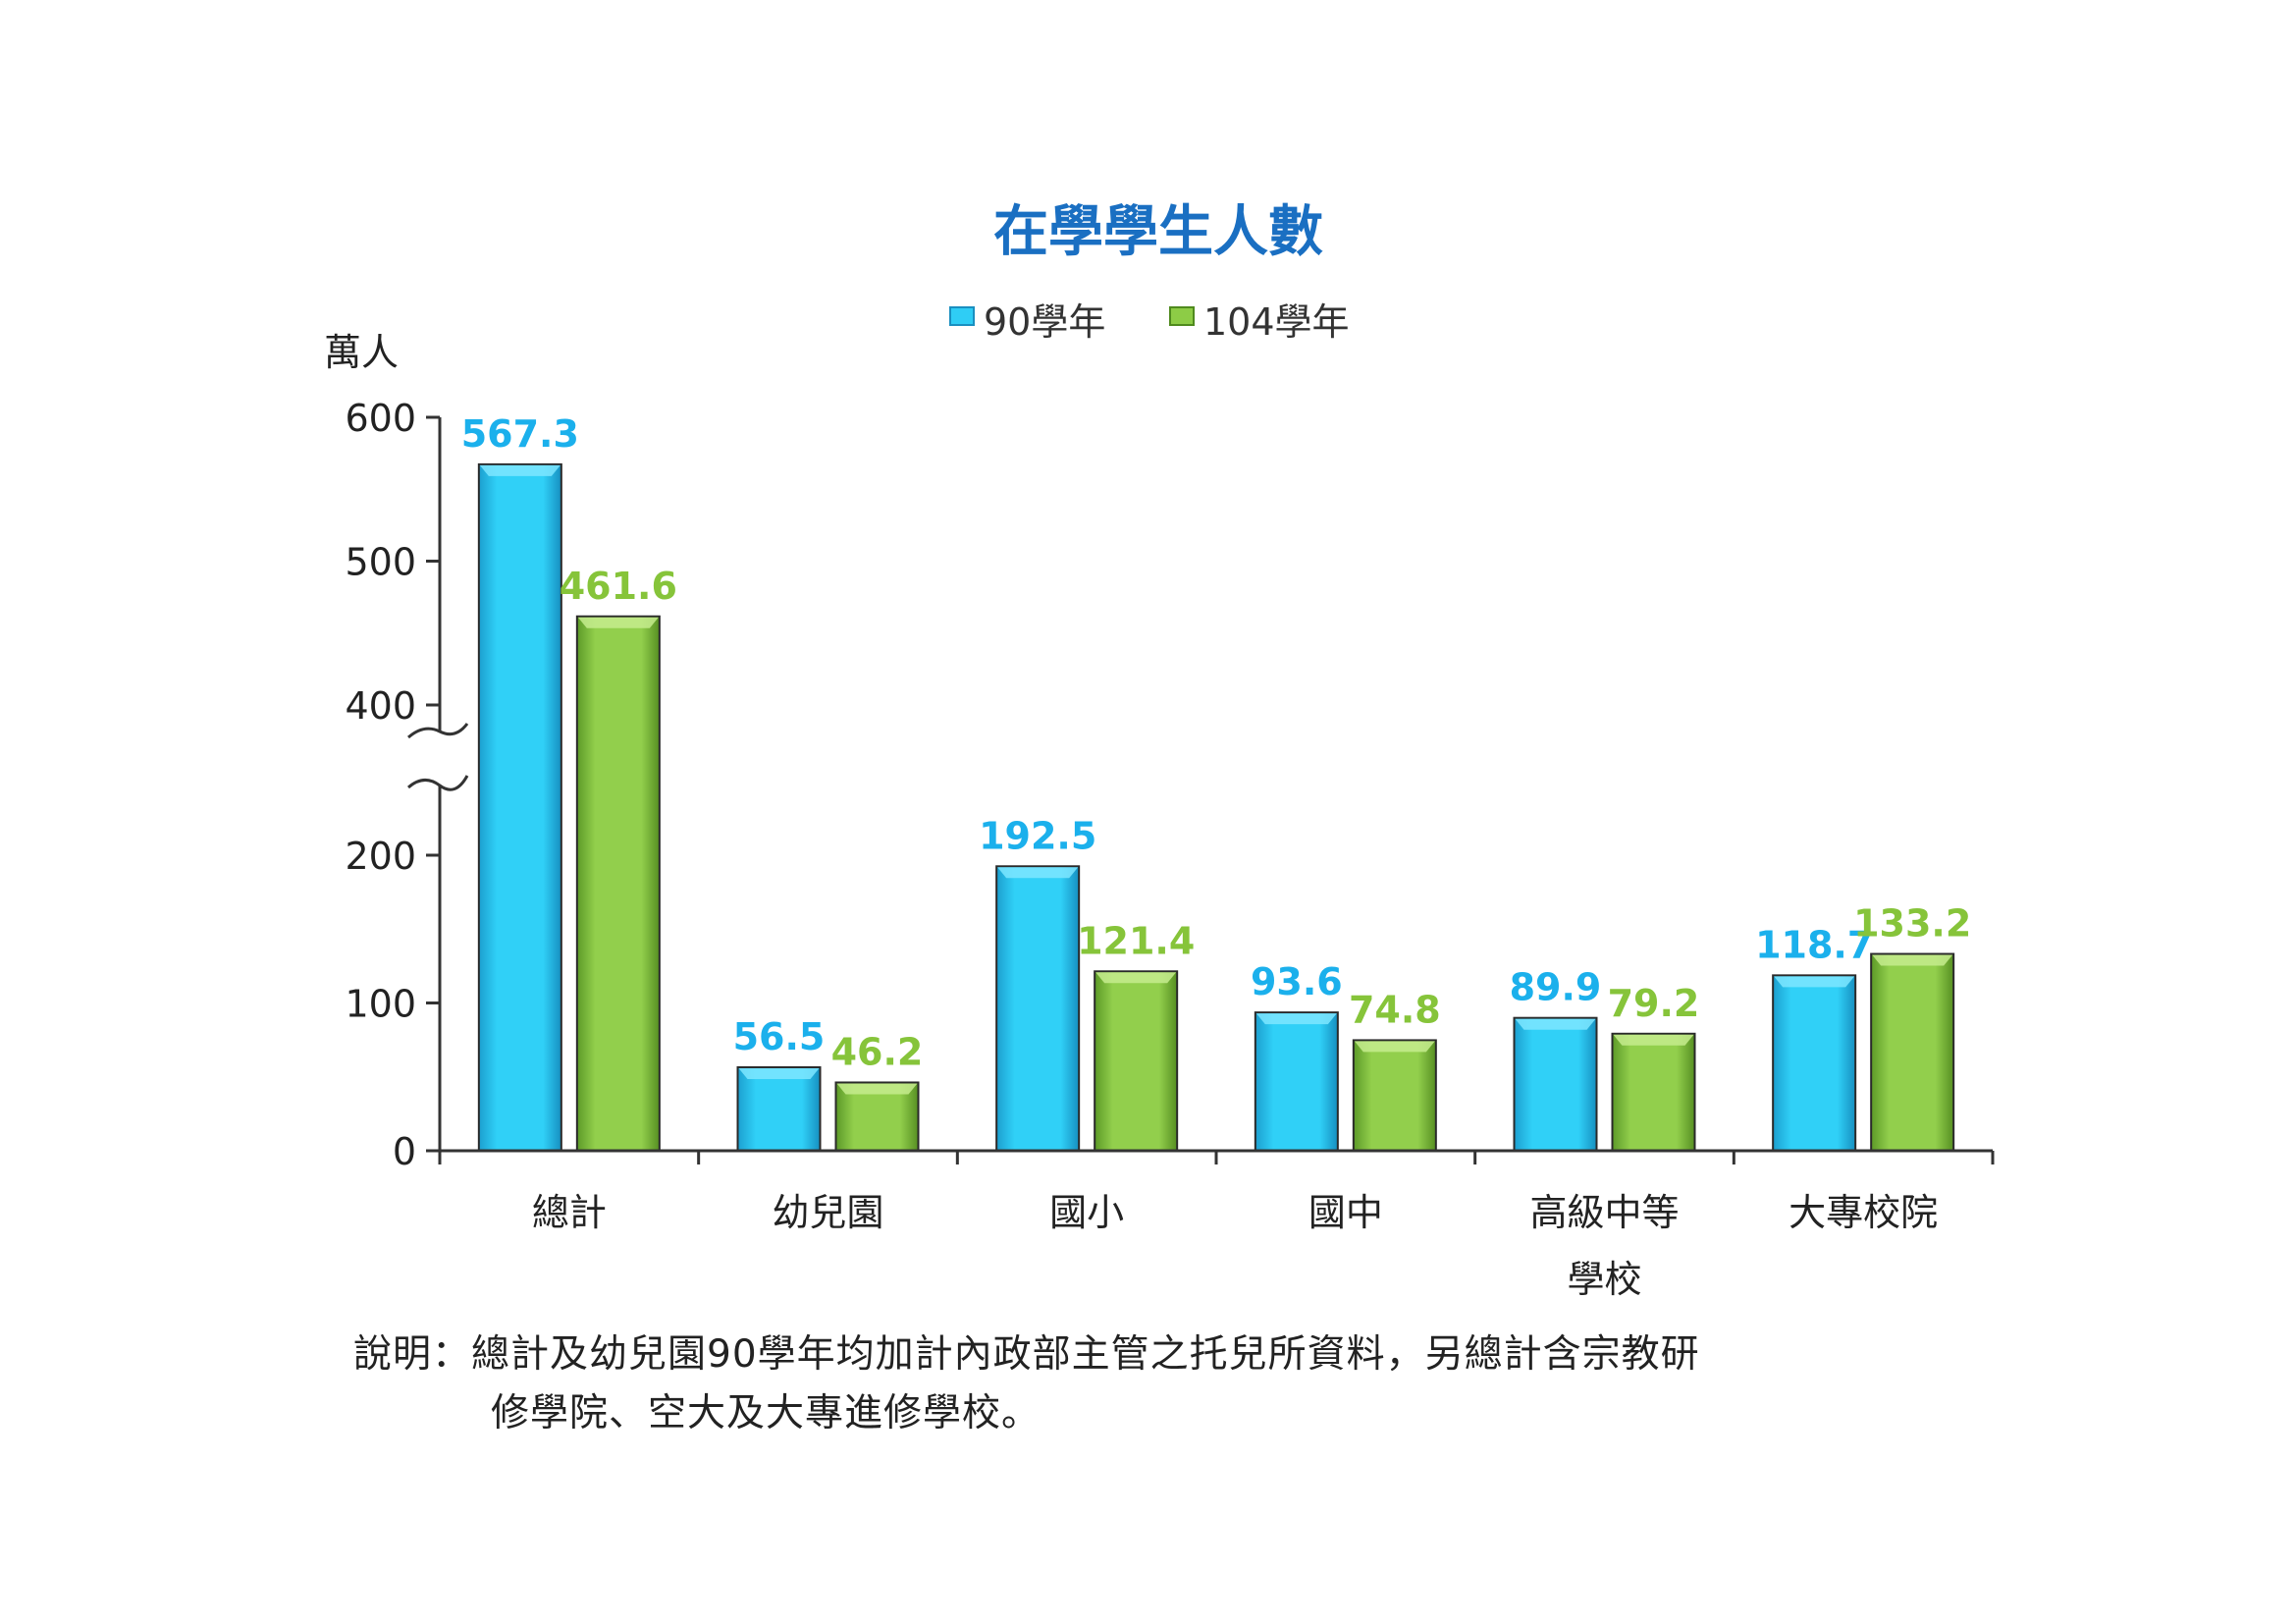 The width and height of the screenshot is (2296, 1624). What do you see at coordinates (877, 1051) in the screenshot?
I see `data-label-series-2: 46.2` at bounding box center [877, 1051].